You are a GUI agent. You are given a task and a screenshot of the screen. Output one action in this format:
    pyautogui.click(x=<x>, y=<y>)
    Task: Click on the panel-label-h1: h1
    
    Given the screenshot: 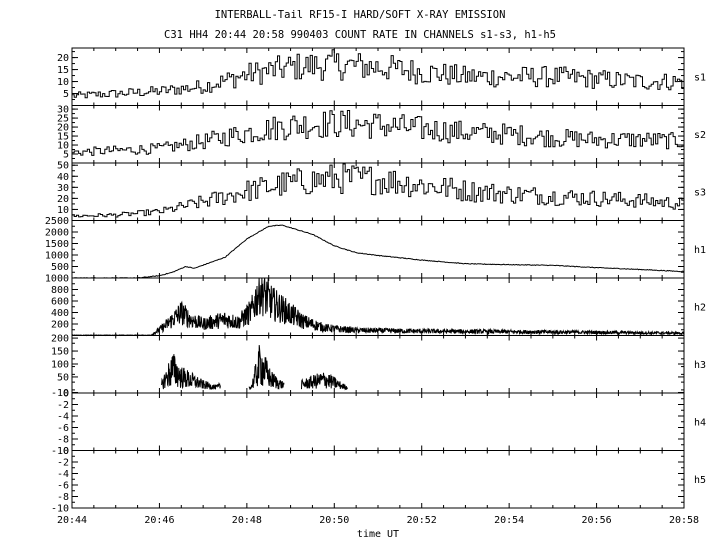 What is the action you would take?
    pyautogui.click(x=700, y=250)
    